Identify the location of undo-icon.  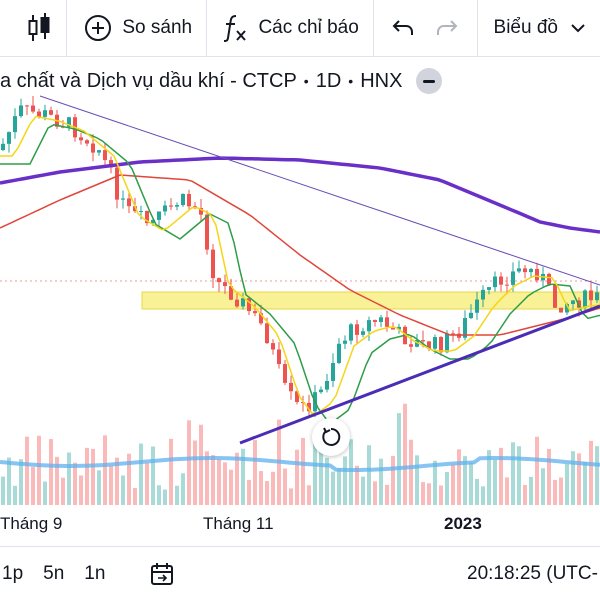
(403, 28).